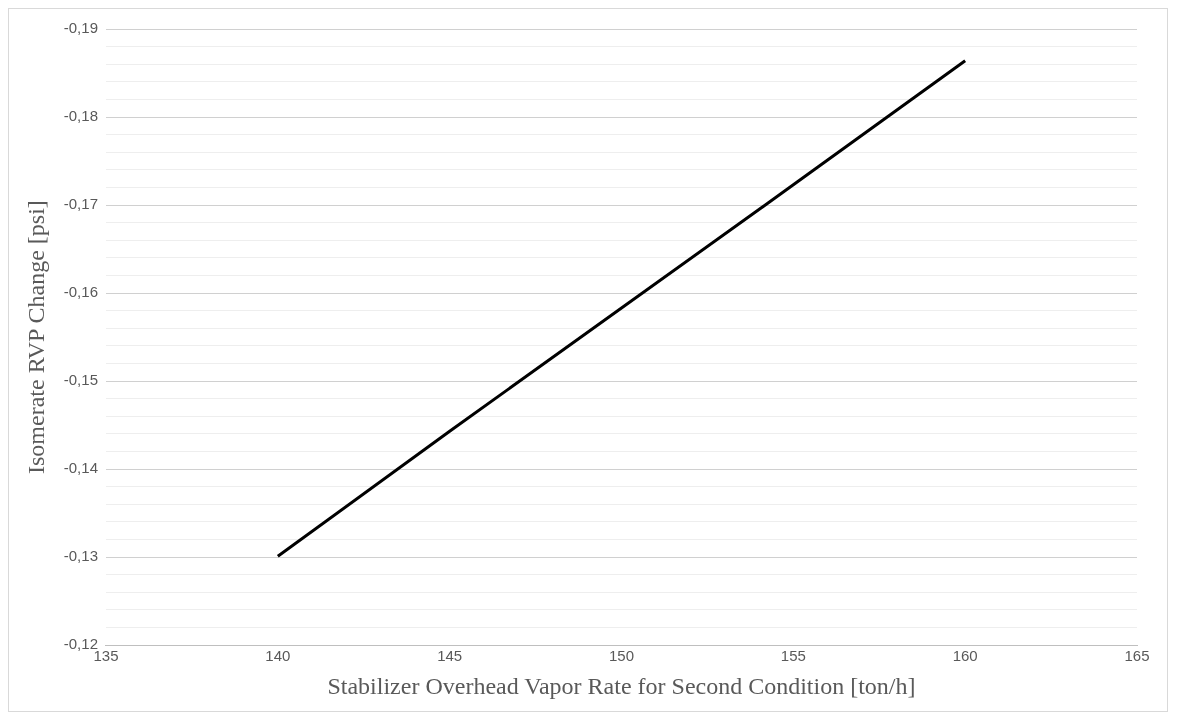 The height and width of the screenshot is (720, 1177). Describe the element at coordinates (80, 28) in the screenshot. I see `y-tick-label: -0,19` at that location.